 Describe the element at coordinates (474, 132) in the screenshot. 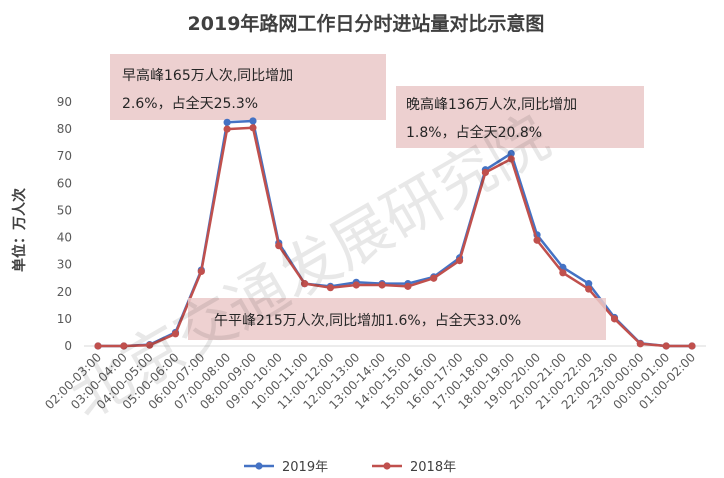

I see `annotation-line: 1.8%，占全天20.8%` at that location.